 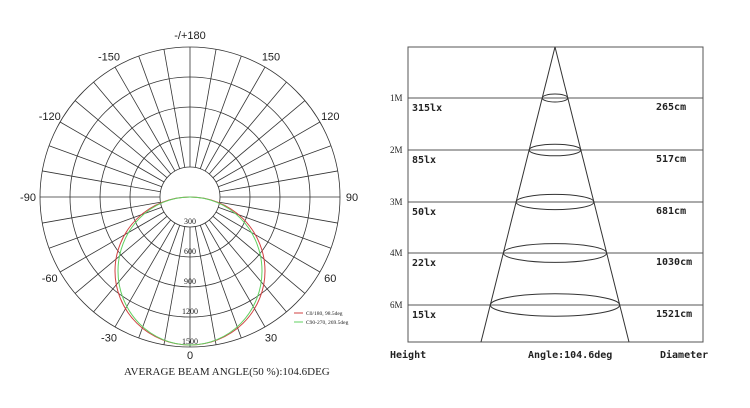 What do you see at coordinates (50, 279) in the screenshot?
I see `angle-label: -60` at bounding box center [50, 279].